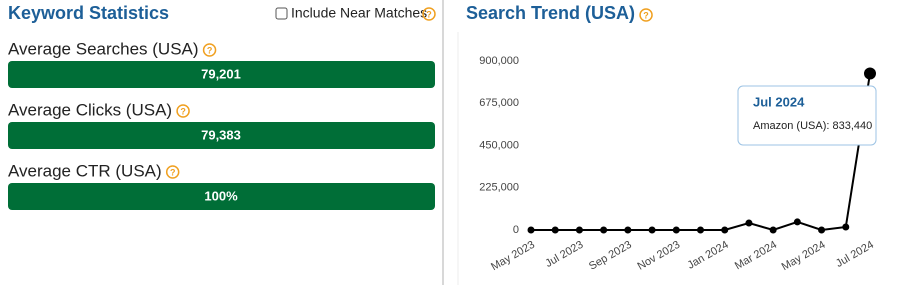 The width and height of the screenshot is (900, 290). What do you see at coordinates (499, 103) in the screenshot?
I see `y-tick-label: 675,000` at bounding box center [499, 103].